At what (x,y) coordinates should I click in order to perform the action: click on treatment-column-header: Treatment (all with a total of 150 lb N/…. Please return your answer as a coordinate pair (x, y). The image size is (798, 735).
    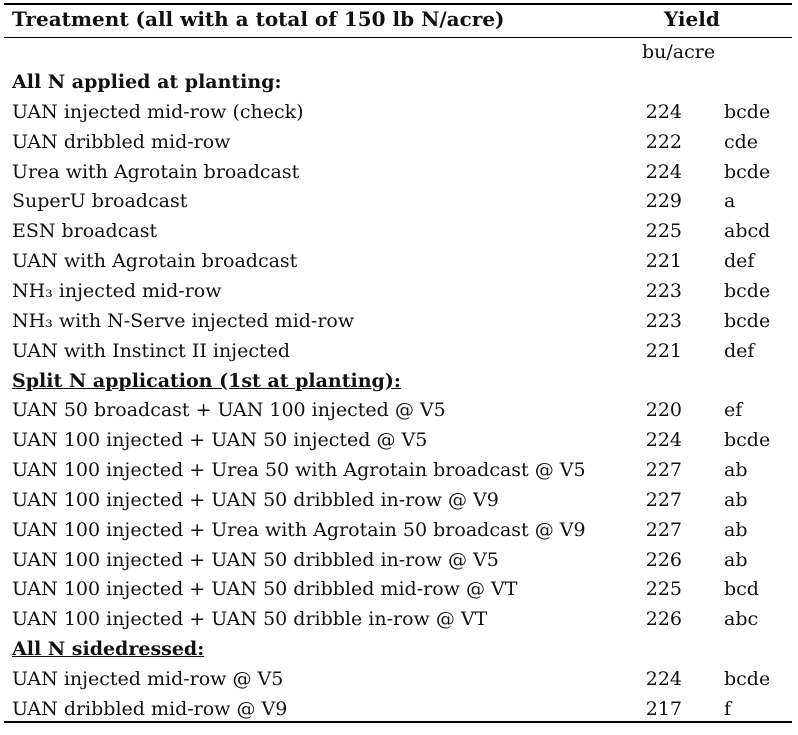
    Looking at the image, I should click on (258, 19).